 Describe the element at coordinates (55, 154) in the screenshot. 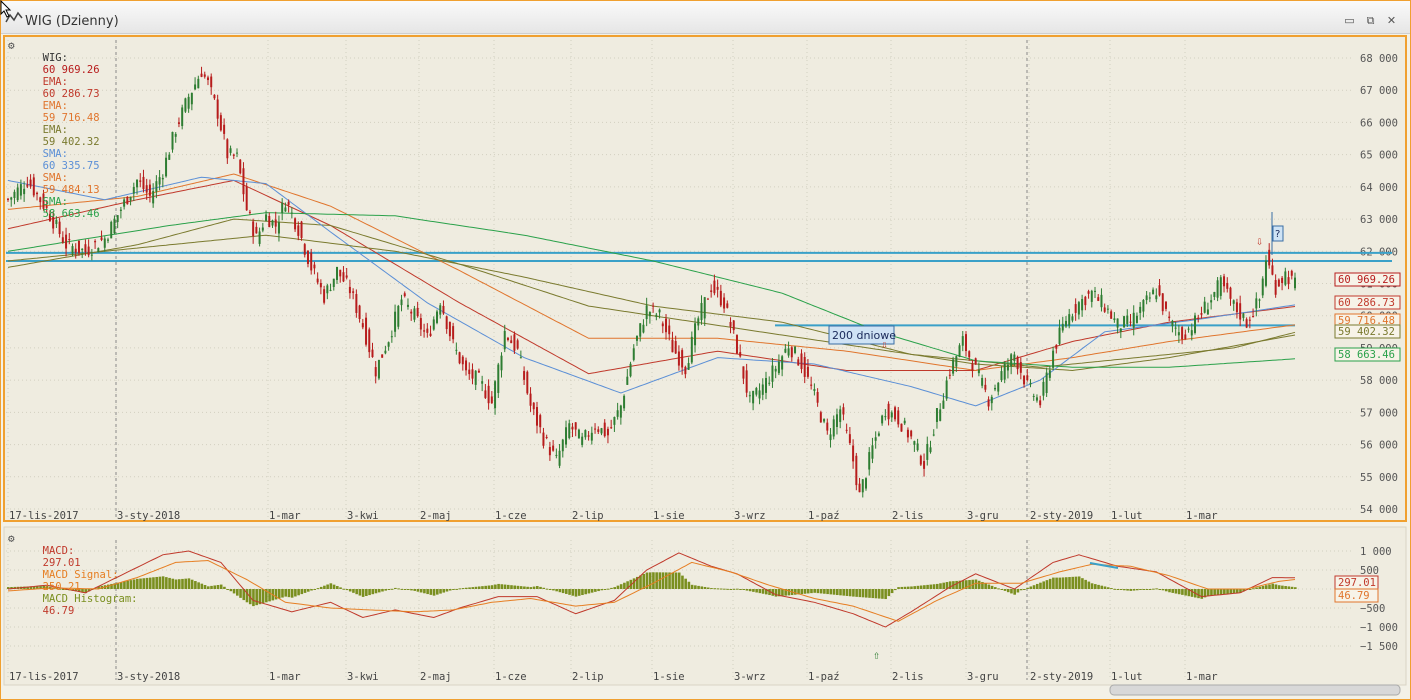

I see `legend-sma1-label: SMA:` at that location.